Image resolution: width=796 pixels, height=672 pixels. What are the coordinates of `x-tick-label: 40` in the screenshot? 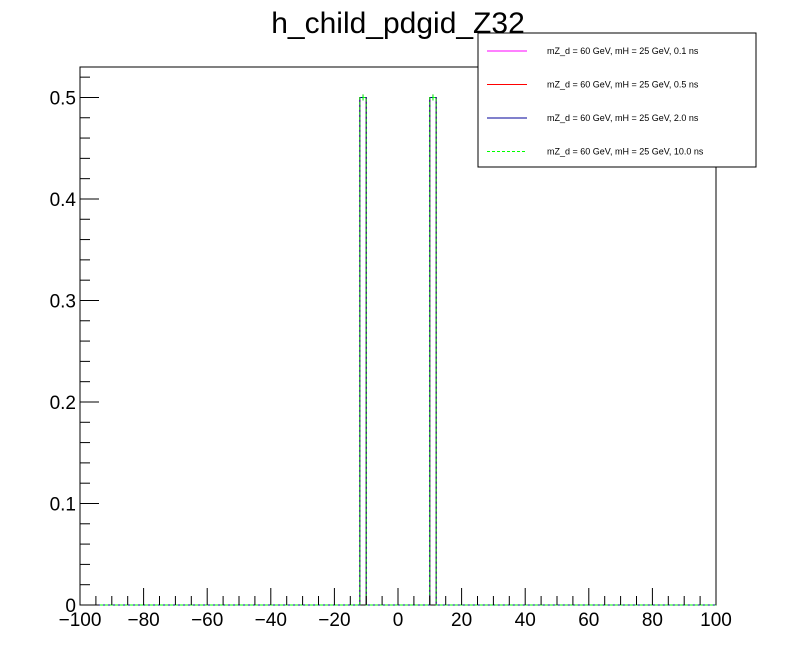 It's located at (525, 620).